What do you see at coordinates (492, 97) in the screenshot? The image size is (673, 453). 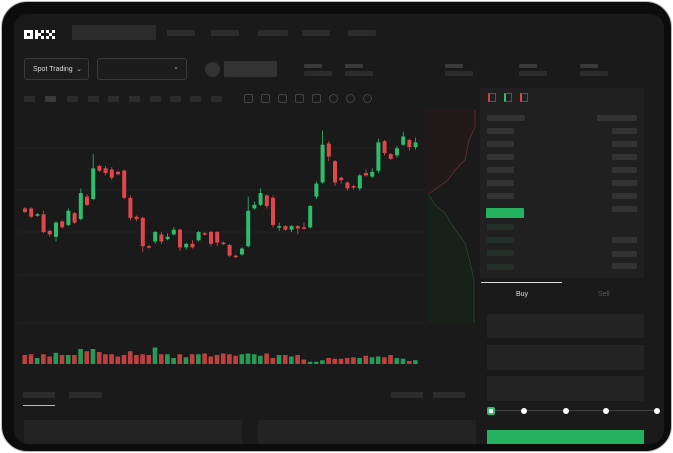 I see `order-book-view-both-icon` at bounding box center [492, 97].